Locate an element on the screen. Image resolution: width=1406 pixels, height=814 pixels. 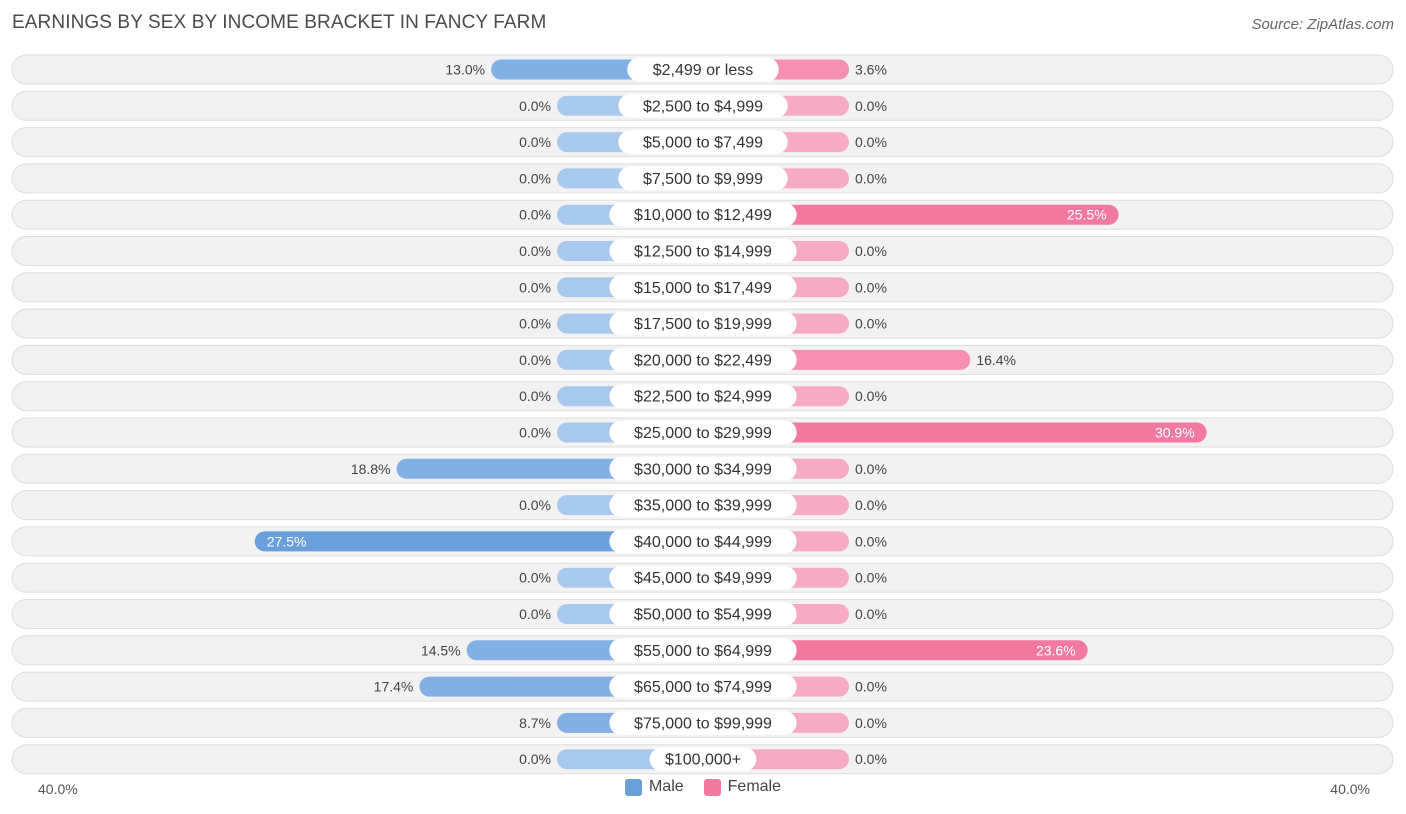
category-label: $100,000+ is located at coordinates (703, 760).